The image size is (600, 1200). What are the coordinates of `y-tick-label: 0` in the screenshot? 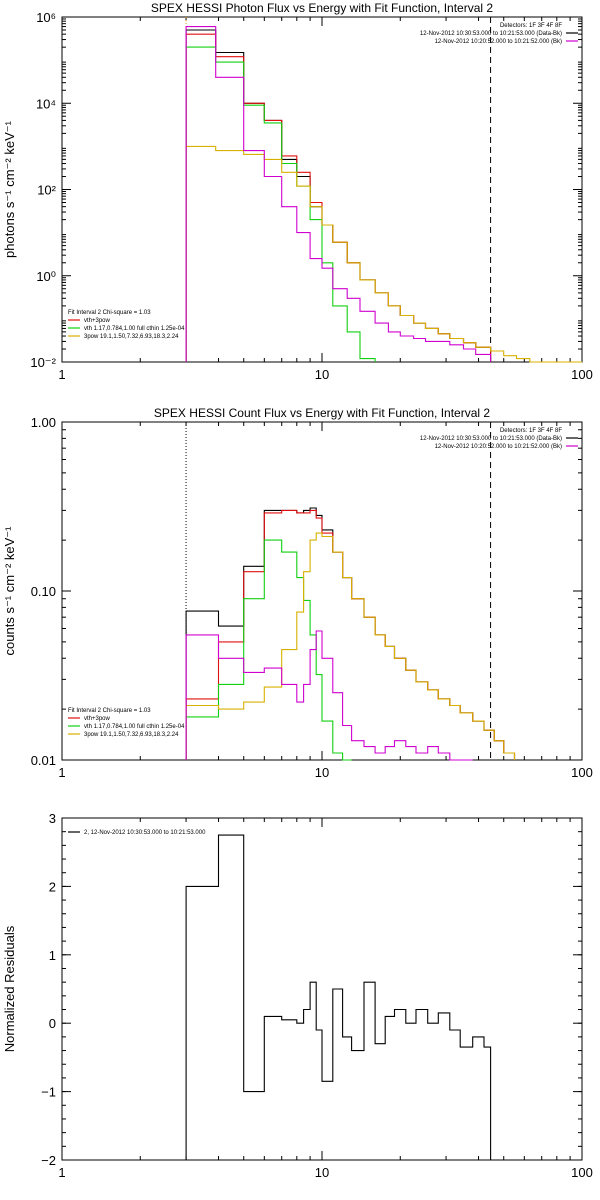 It's located at (52, 1023).